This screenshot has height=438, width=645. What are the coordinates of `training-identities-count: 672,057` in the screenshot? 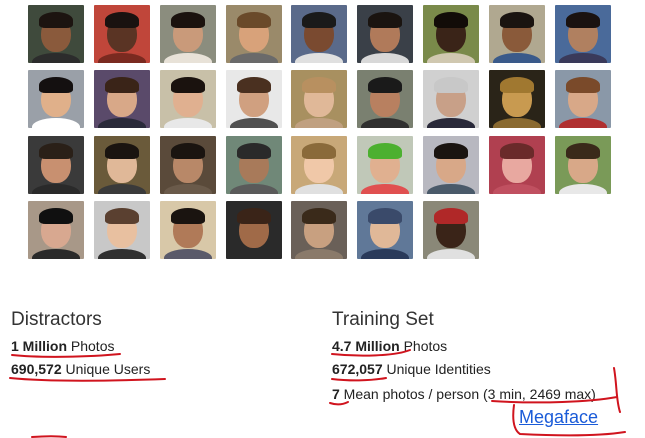 It's located at (357, 369).